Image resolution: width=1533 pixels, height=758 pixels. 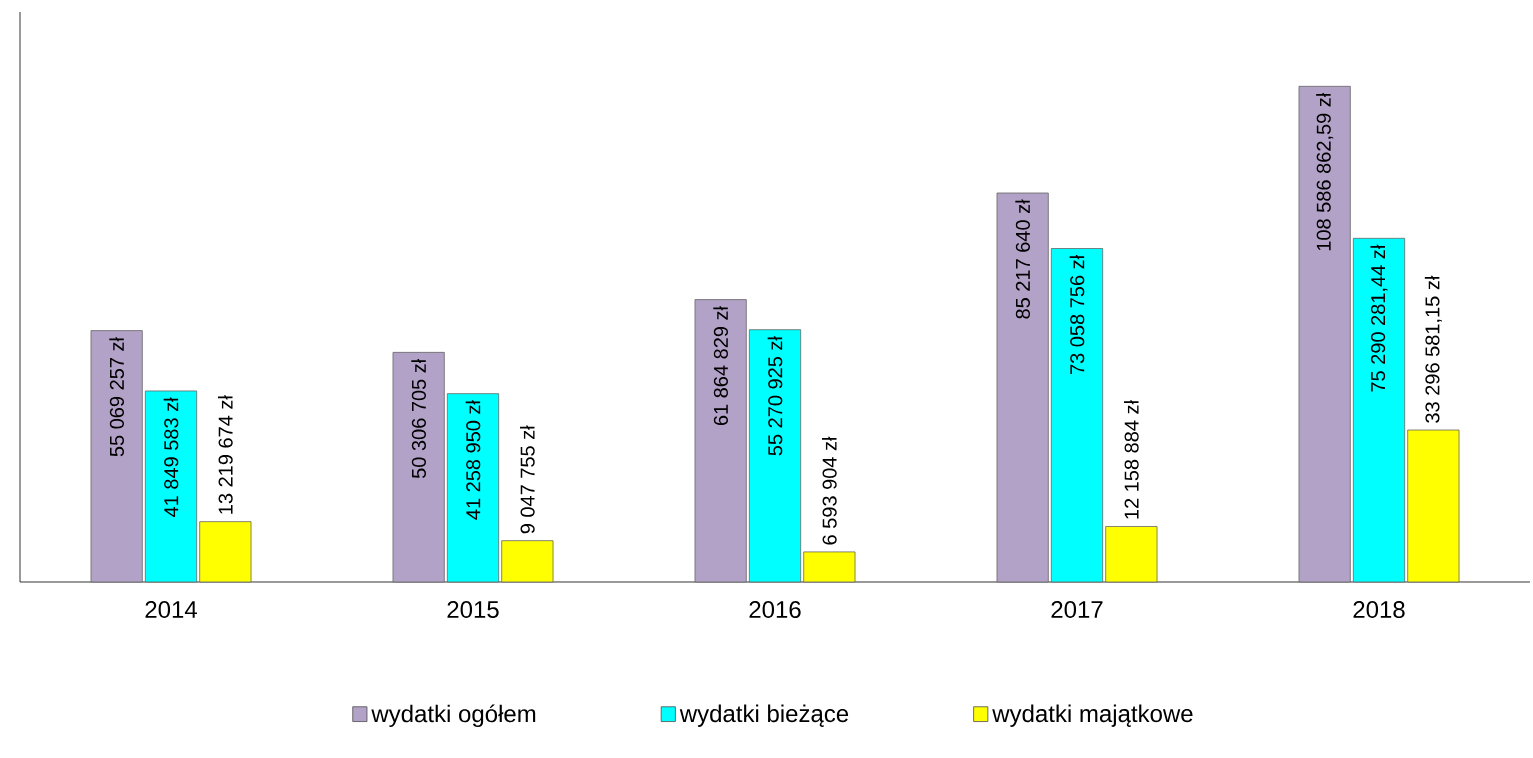 What do you see at coordinates (1022, 259) in the screenshot?
I see `data-label: 85 217 640 zł` at bounding box center [1022, 259].